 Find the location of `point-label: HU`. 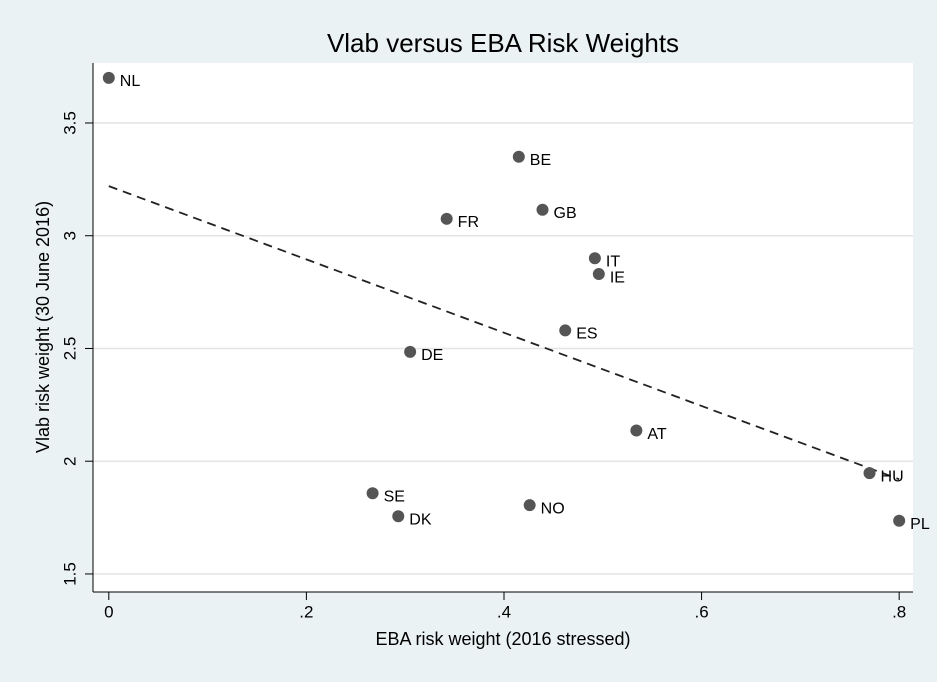

point-label: HU is located at coordinates (892, 476).